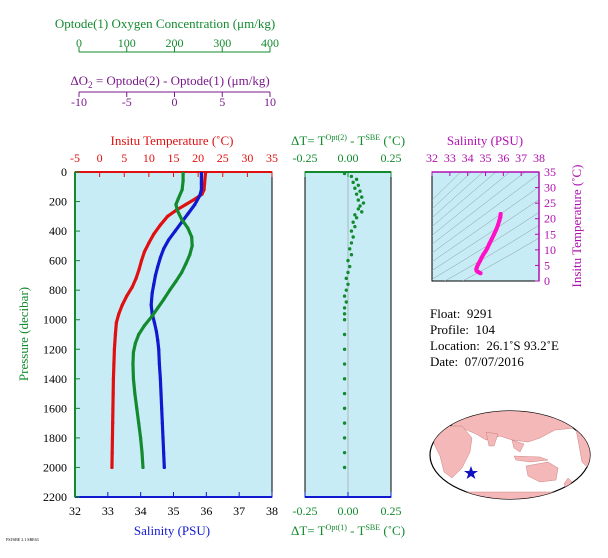 This screenshot has height=558, width=608. Describe the element at coordinates (494, 361) in the screenshot. I see `info-date-value: 07/07/2016` at that location.